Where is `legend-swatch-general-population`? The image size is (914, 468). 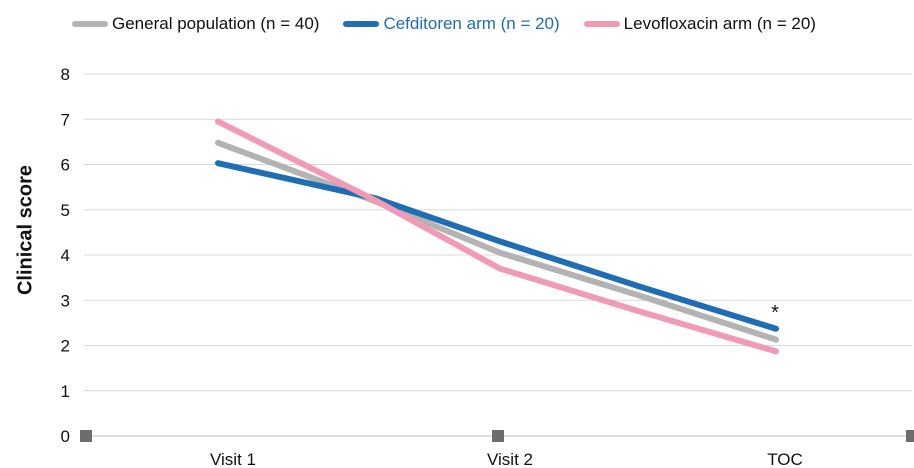 legend-swatch-general-population is located at coordinates (90, 24).